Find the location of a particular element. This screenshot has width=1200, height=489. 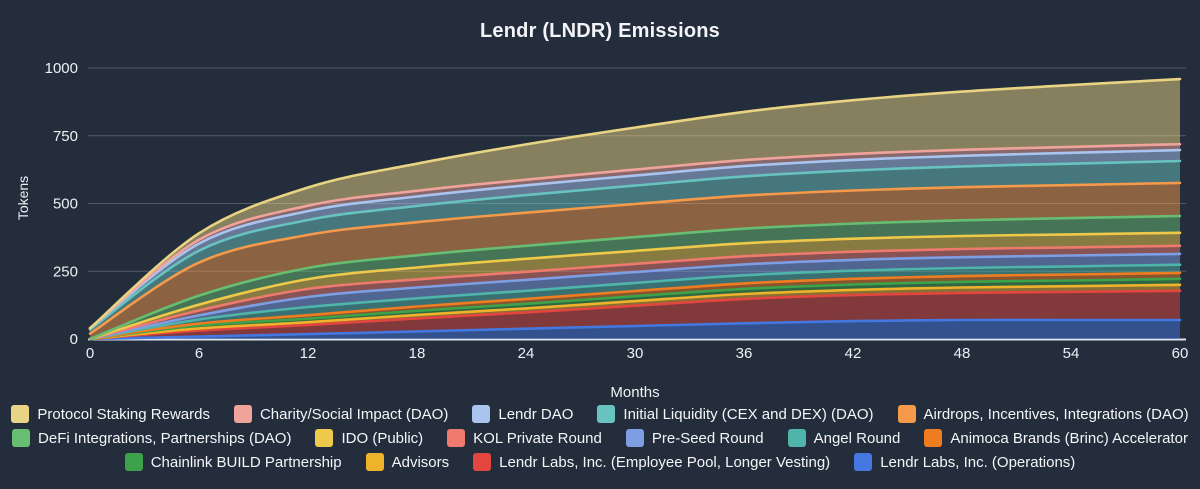

x-tick-label: 12 is located at coordinates (308, 353).